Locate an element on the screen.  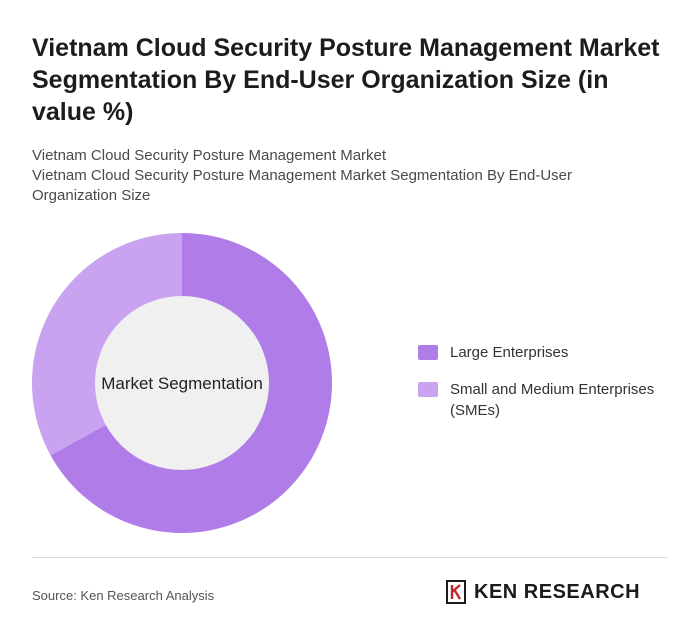
ken-research-logo: KEN RESEARCH is located at coordinates (543, 592).